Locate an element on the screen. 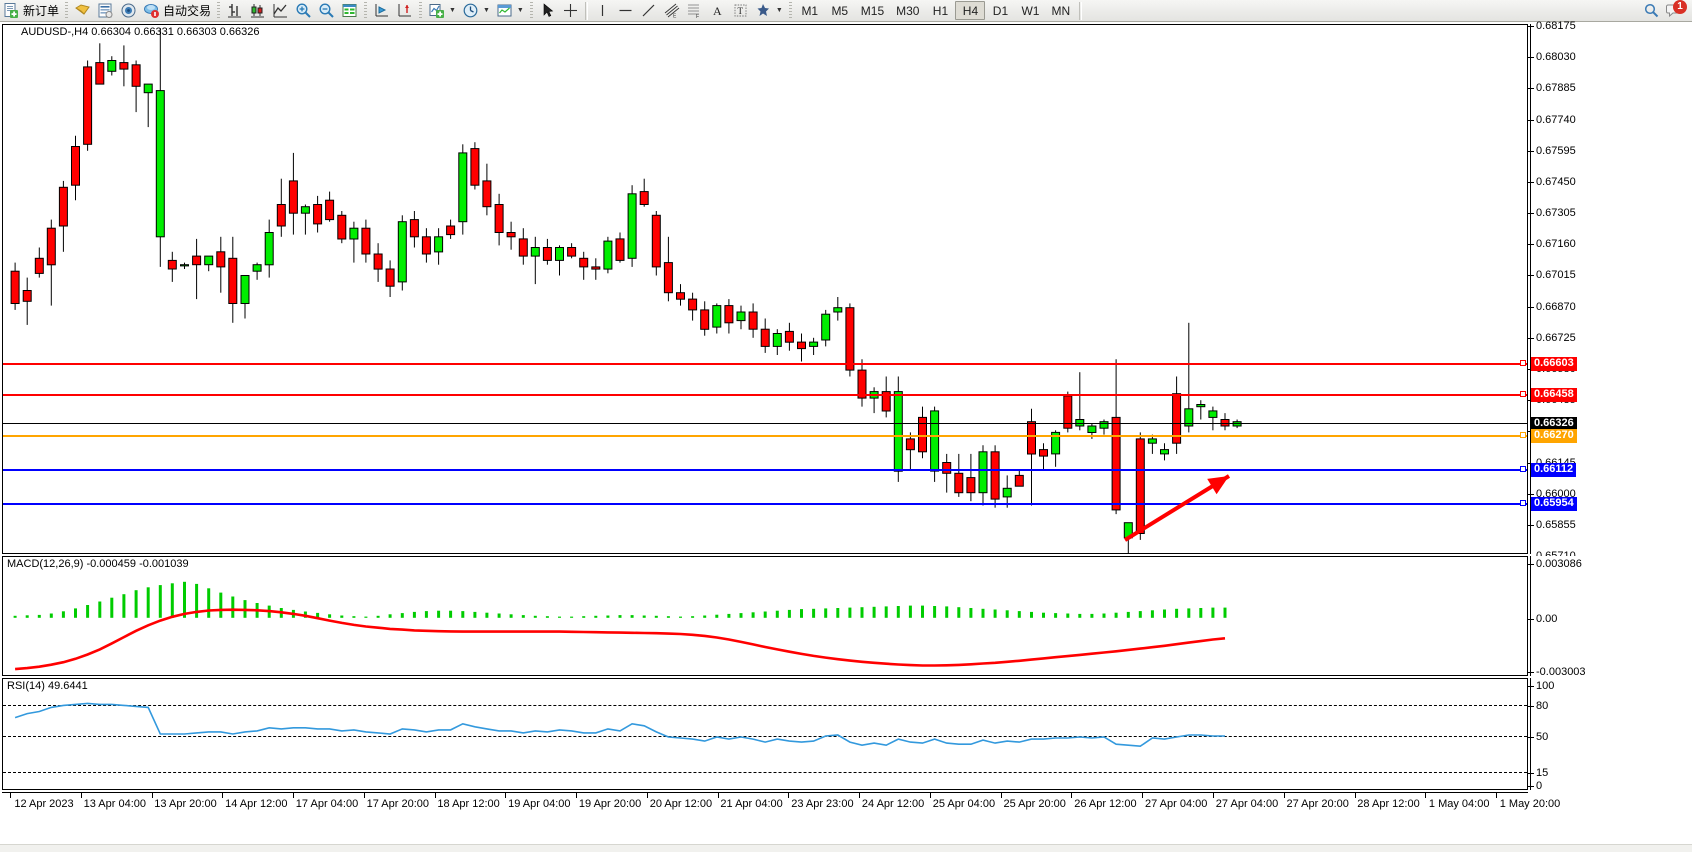  time-tick-label: 14 Apr 12:00 is located at coordinates (256, 804).